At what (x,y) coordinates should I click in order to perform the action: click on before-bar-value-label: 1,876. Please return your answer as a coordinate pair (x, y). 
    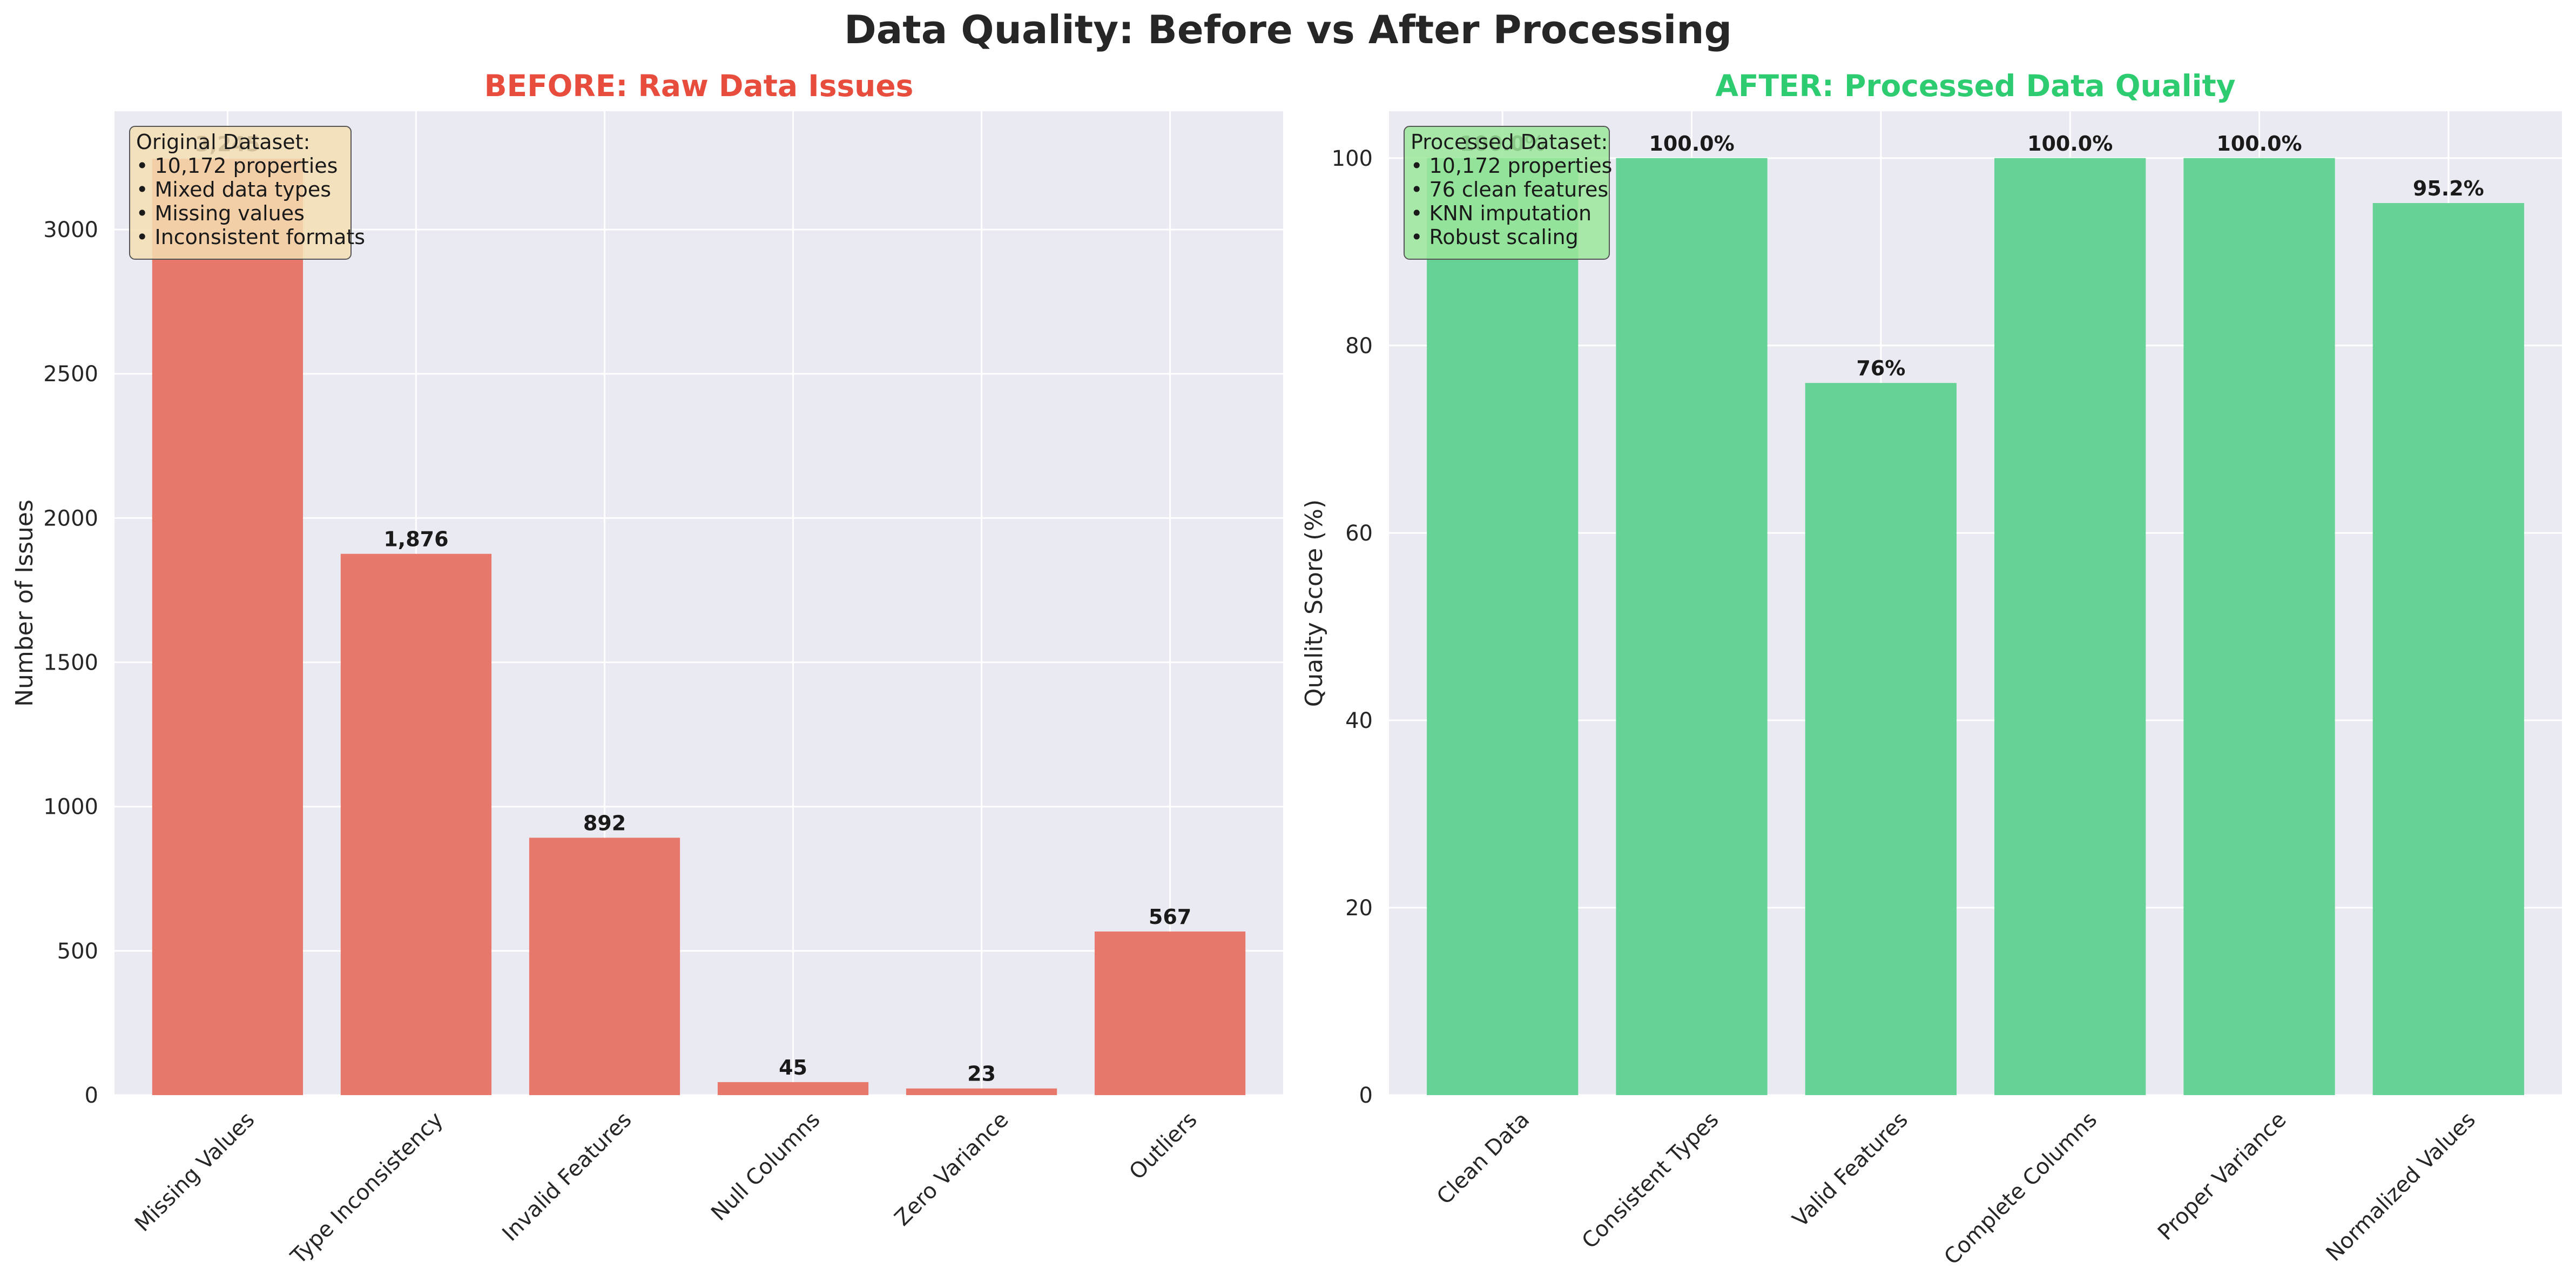
    Looking at the image, I should click on (415, 539).